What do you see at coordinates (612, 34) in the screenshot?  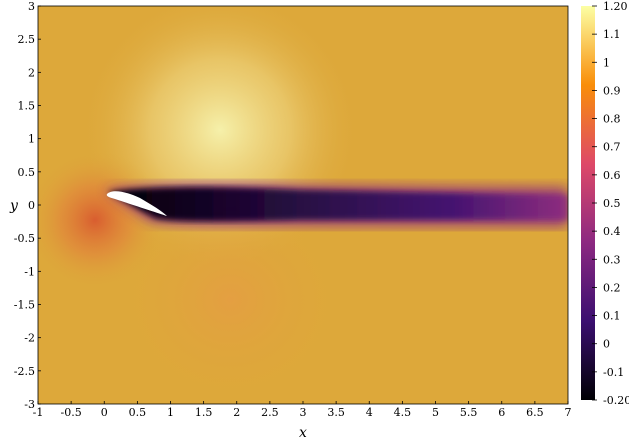 I see `colorbar-tick-label: 1.1` at bounding box center [612, 34].